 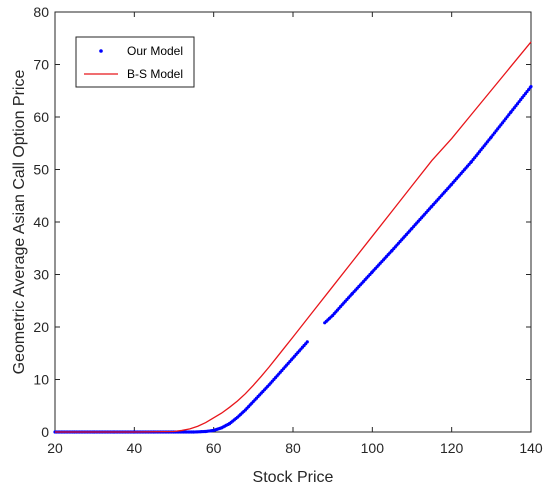 I want to click on x-axis-label: Stock Price, so click(x=293, y=477).